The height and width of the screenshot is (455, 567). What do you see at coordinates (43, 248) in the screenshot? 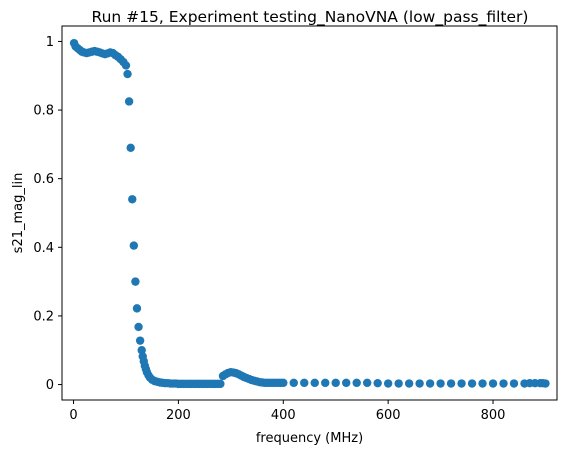
I see `y-tick-label: 0.4` at bounding box center [43, 248].